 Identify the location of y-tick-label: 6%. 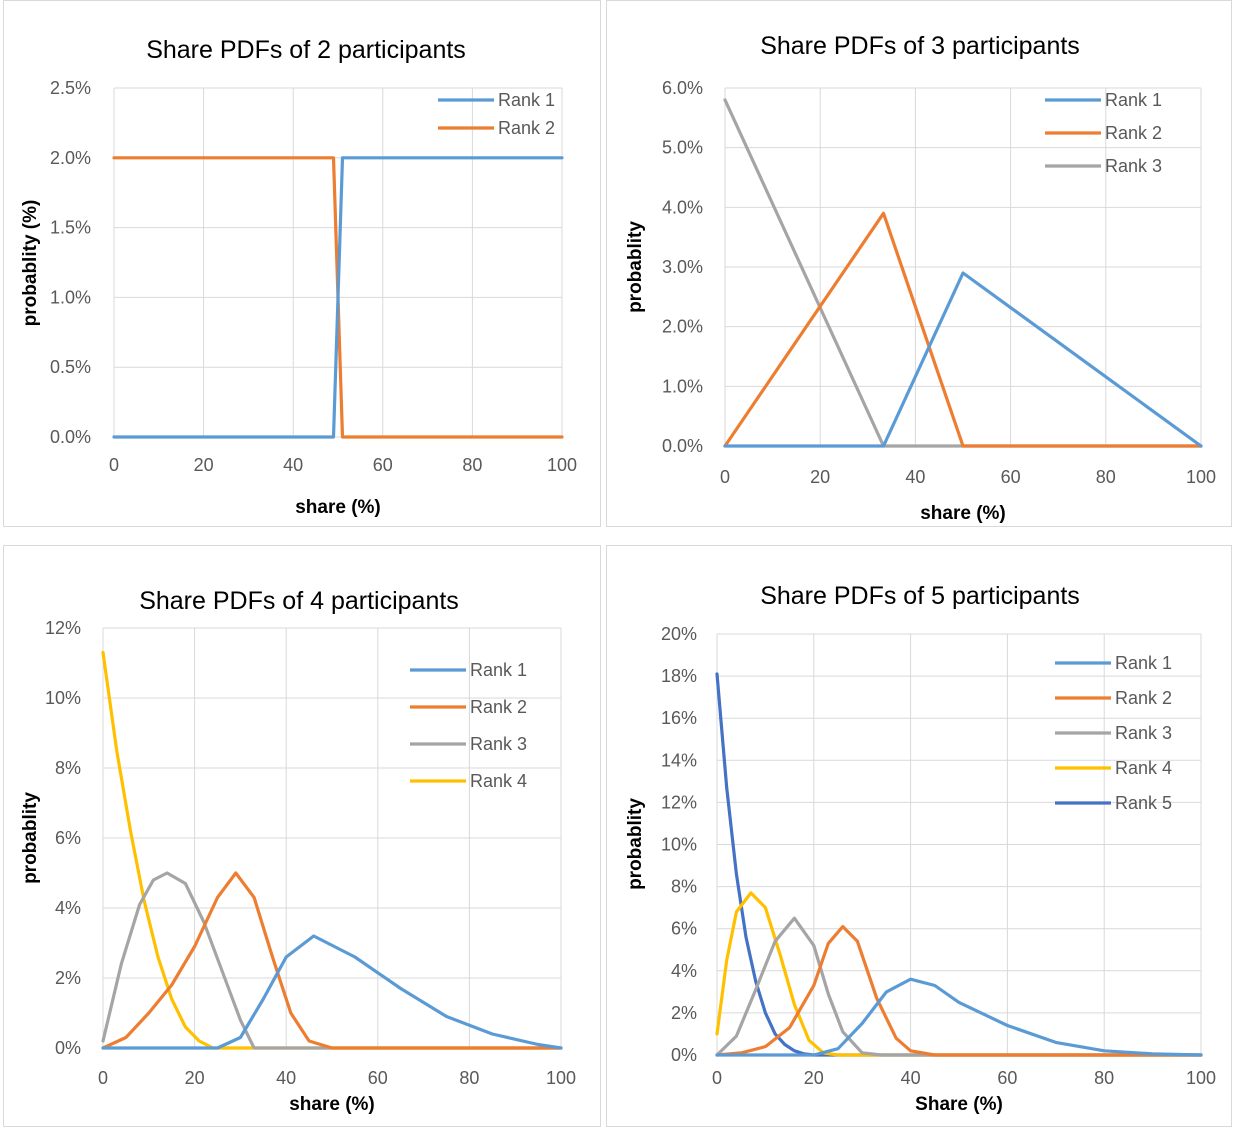
(68, 838).